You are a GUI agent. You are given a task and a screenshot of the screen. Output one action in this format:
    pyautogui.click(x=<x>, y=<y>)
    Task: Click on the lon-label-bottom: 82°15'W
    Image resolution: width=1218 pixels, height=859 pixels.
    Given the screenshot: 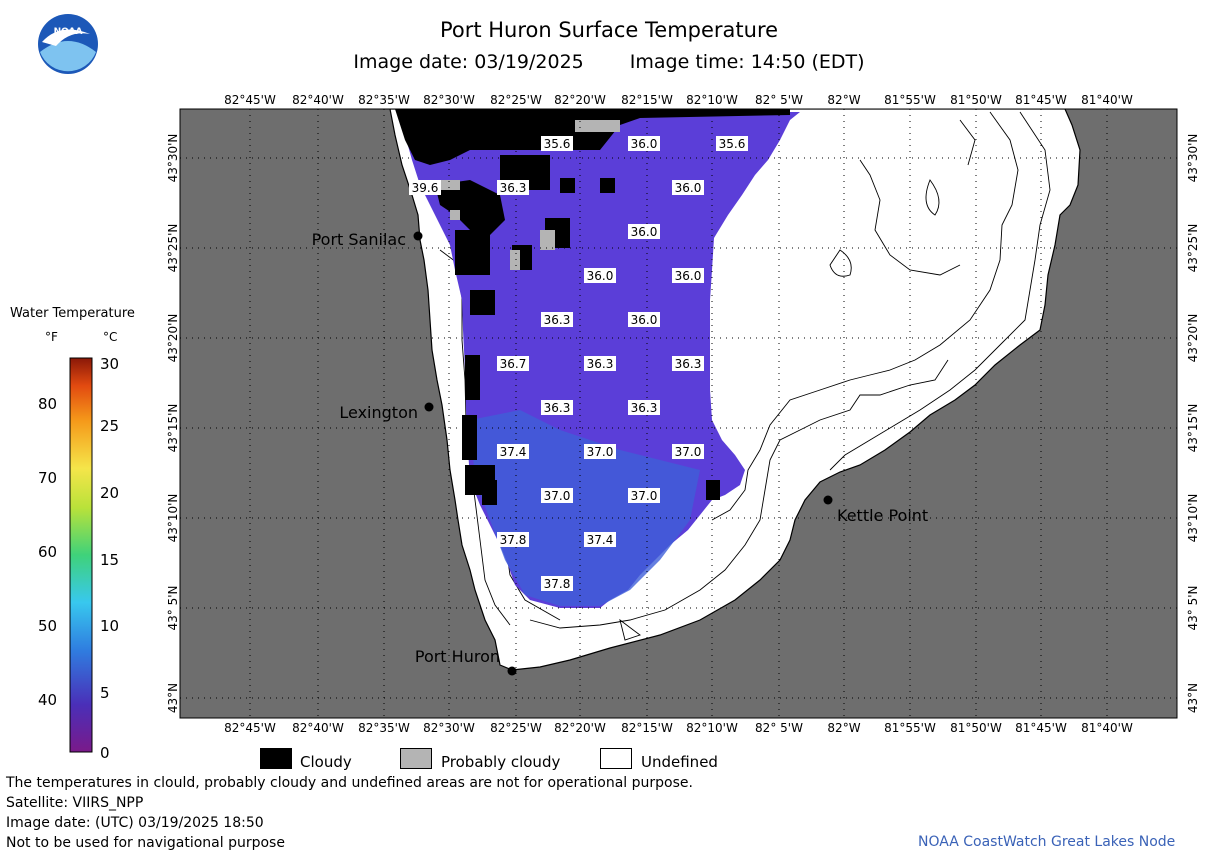 What is the action you would take?
    pyautogui.click(x=647, y=728)
    